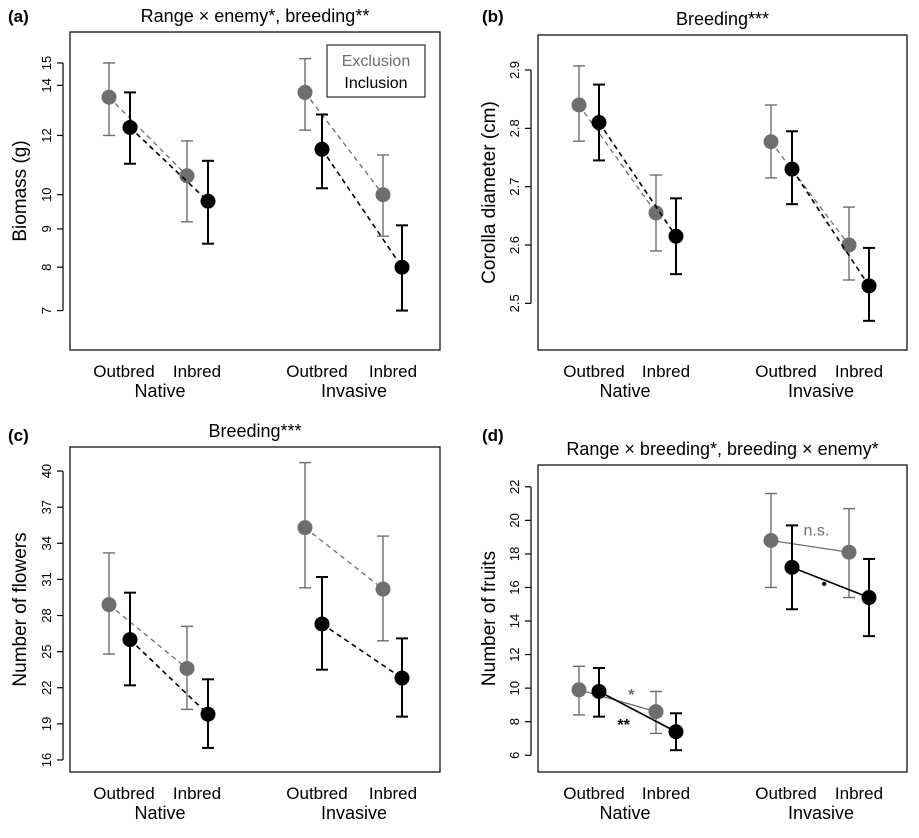  Describe the element at coordinates (489, 618) in the screenshot. I see `y-axis-label: Number of fruits` at that location.